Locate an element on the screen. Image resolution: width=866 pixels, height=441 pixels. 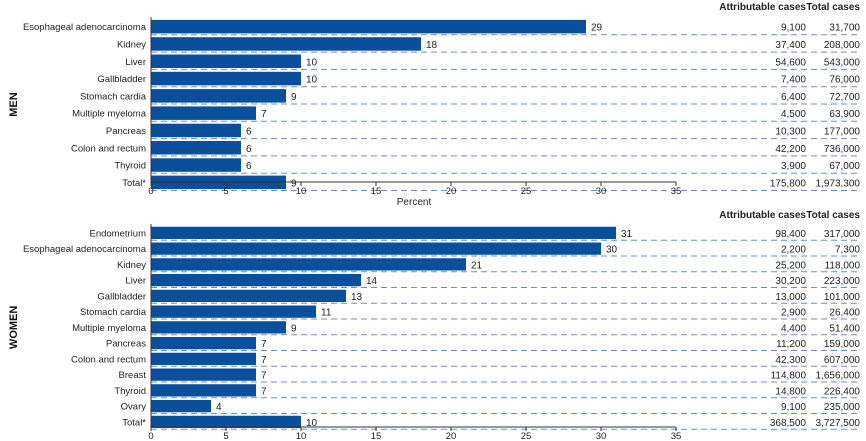
attributable-cases-value: 14,800 is located at coordinates (790, 391).